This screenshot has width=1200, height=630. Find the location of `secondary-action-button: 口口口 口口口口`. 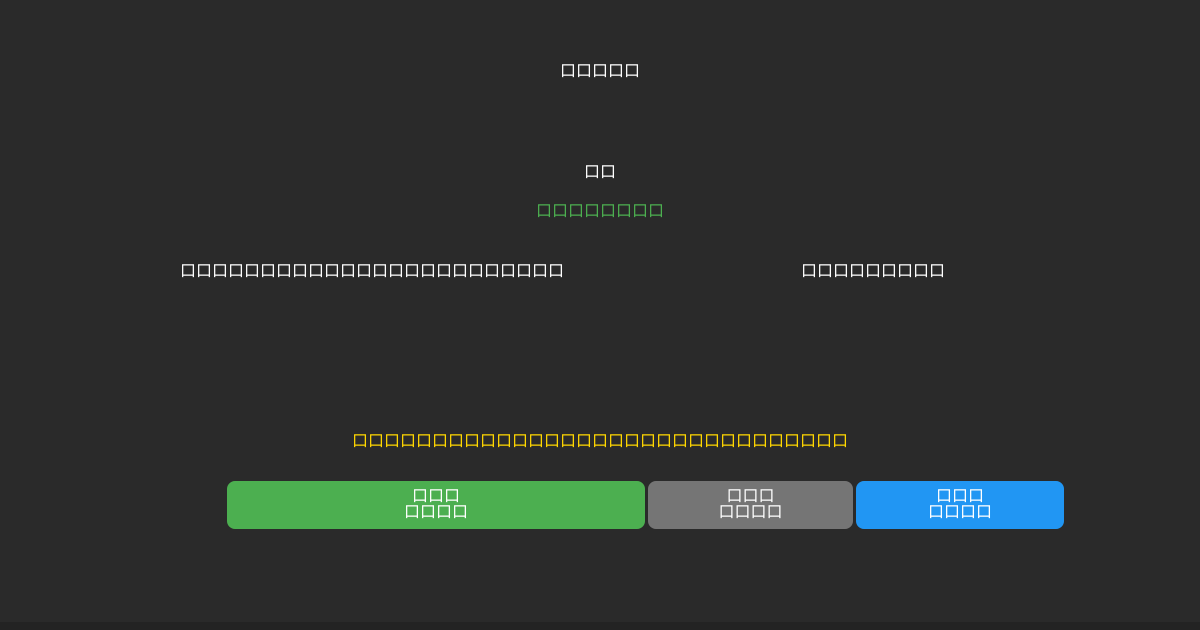

secondary-action-button: 口口口 口口口口 is located at coordinates (750, 505).